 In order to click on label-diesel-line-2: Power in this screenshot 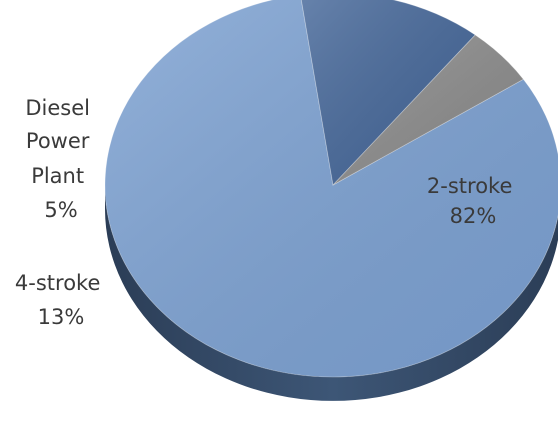, I will do `click(58, 141)`.